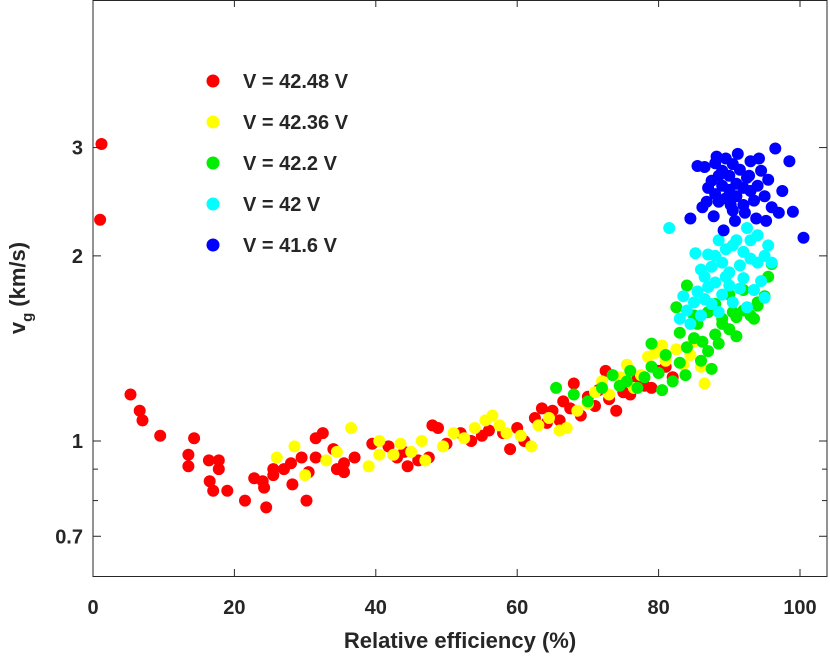  I want to click on y-tick-label: 2, so click(77, 257).